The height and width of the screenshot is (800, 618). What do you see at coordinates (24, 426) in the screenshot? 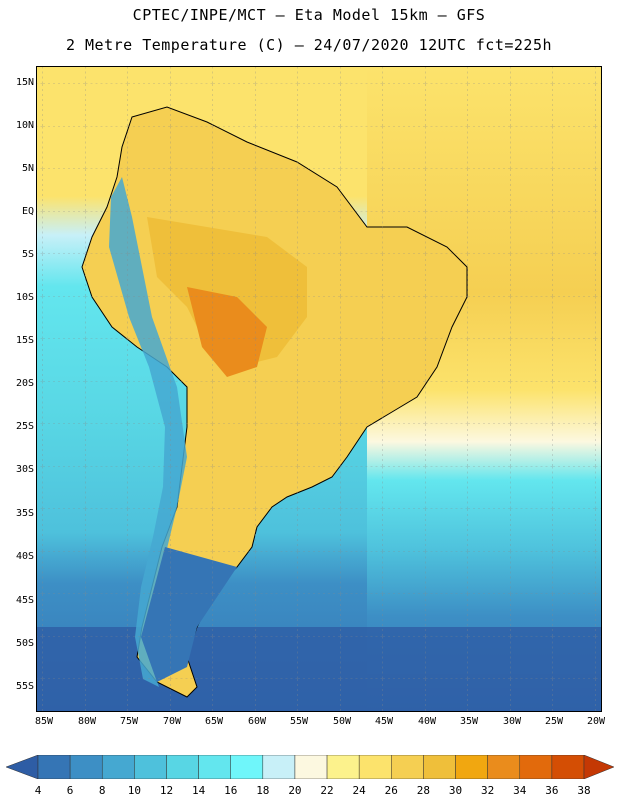
I see `lat-label: 25S` at bounding box center [24, 426].